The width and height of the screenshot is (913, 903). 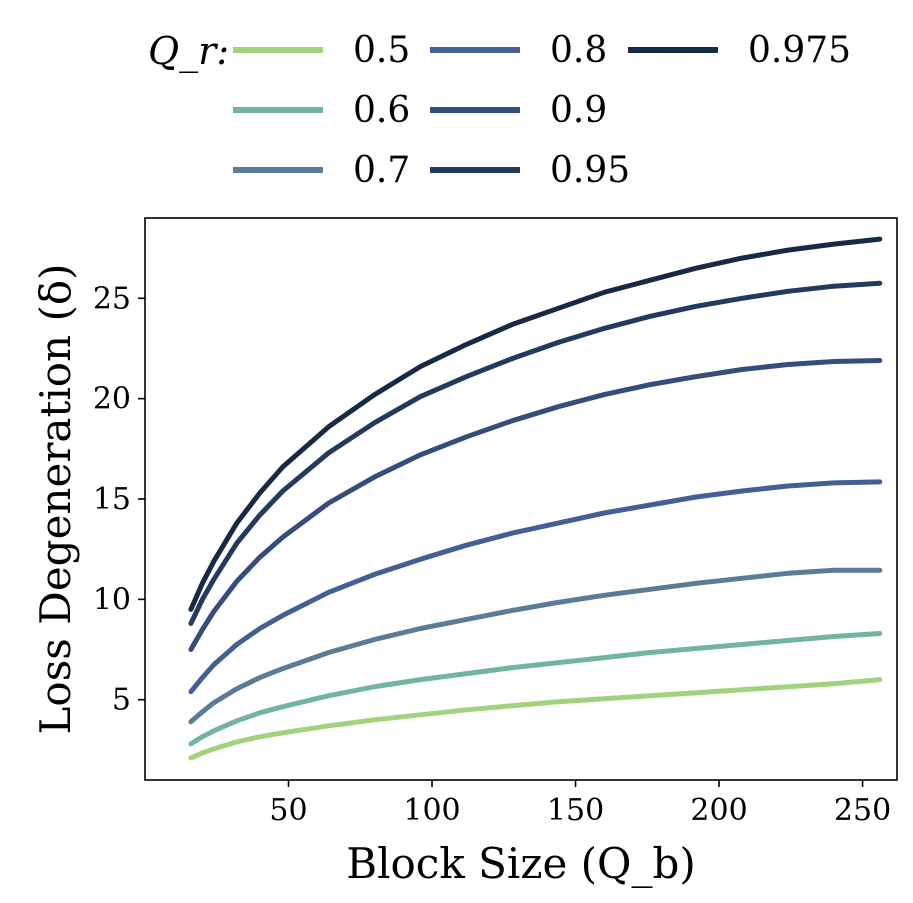 What do you see at coordinates (381, 110) in the screenshot?
I see `legend-label-0-6: 0.6` at bounding box center [381, 110].